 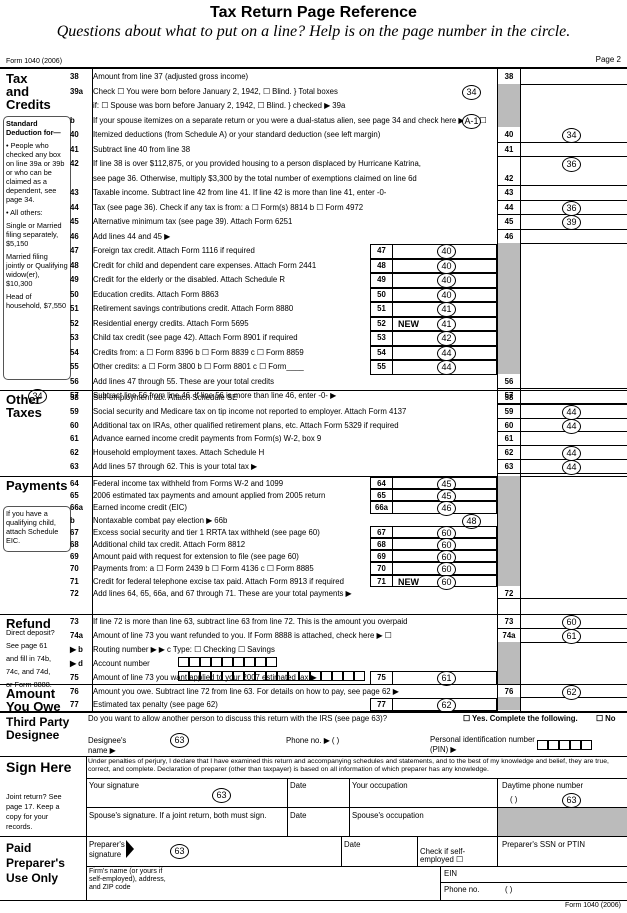 What do you see at coordinates (509, 134) in the screenshot?
I see `line-box-number: 40` at bounding box center [509, 134].